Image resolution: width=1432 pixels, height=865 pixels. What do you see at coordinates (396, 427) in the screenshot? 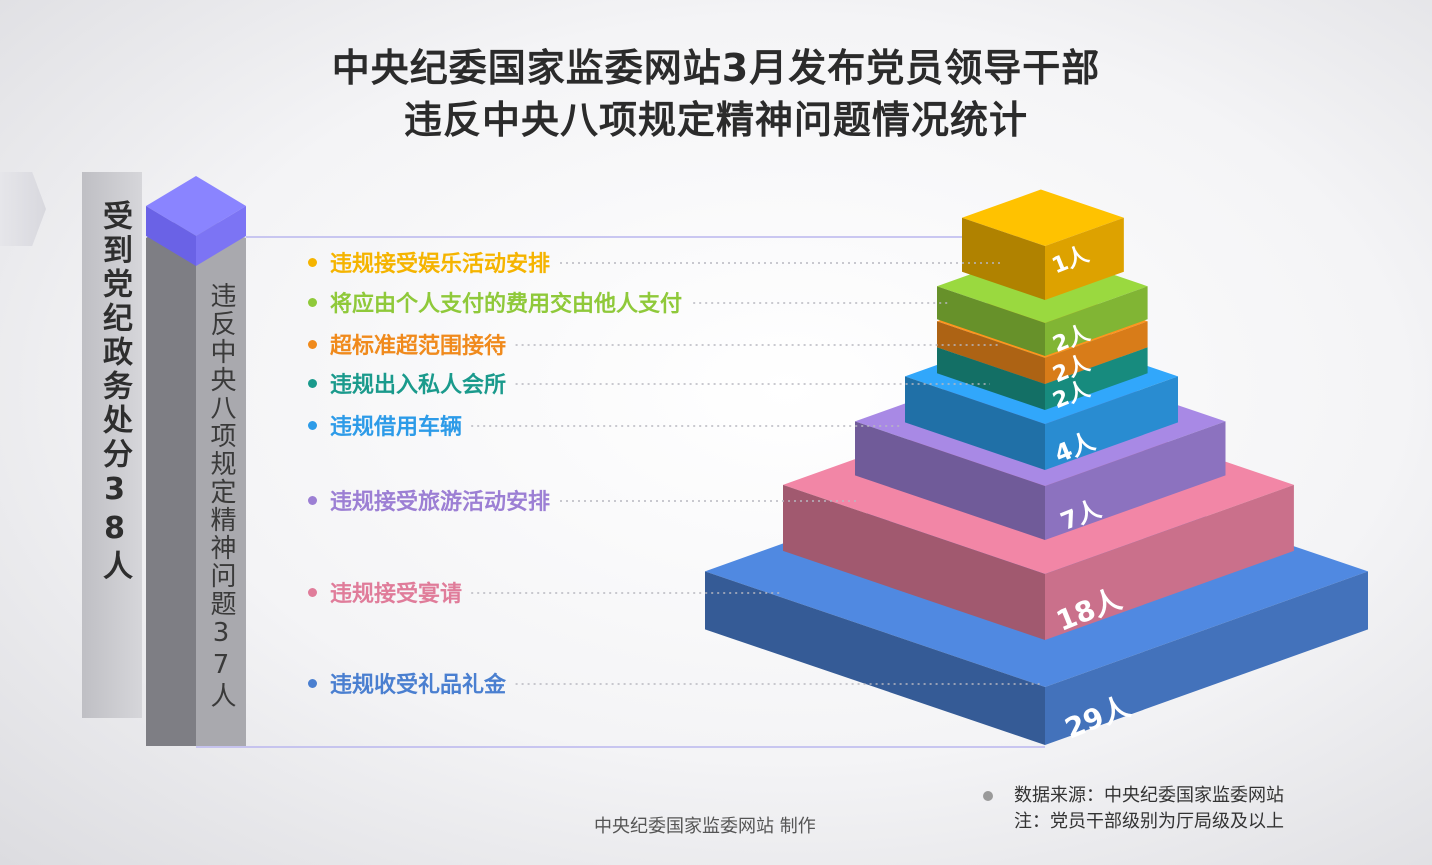
I see `category-label: 违规借用车辆` at bounding box center [396, 427].